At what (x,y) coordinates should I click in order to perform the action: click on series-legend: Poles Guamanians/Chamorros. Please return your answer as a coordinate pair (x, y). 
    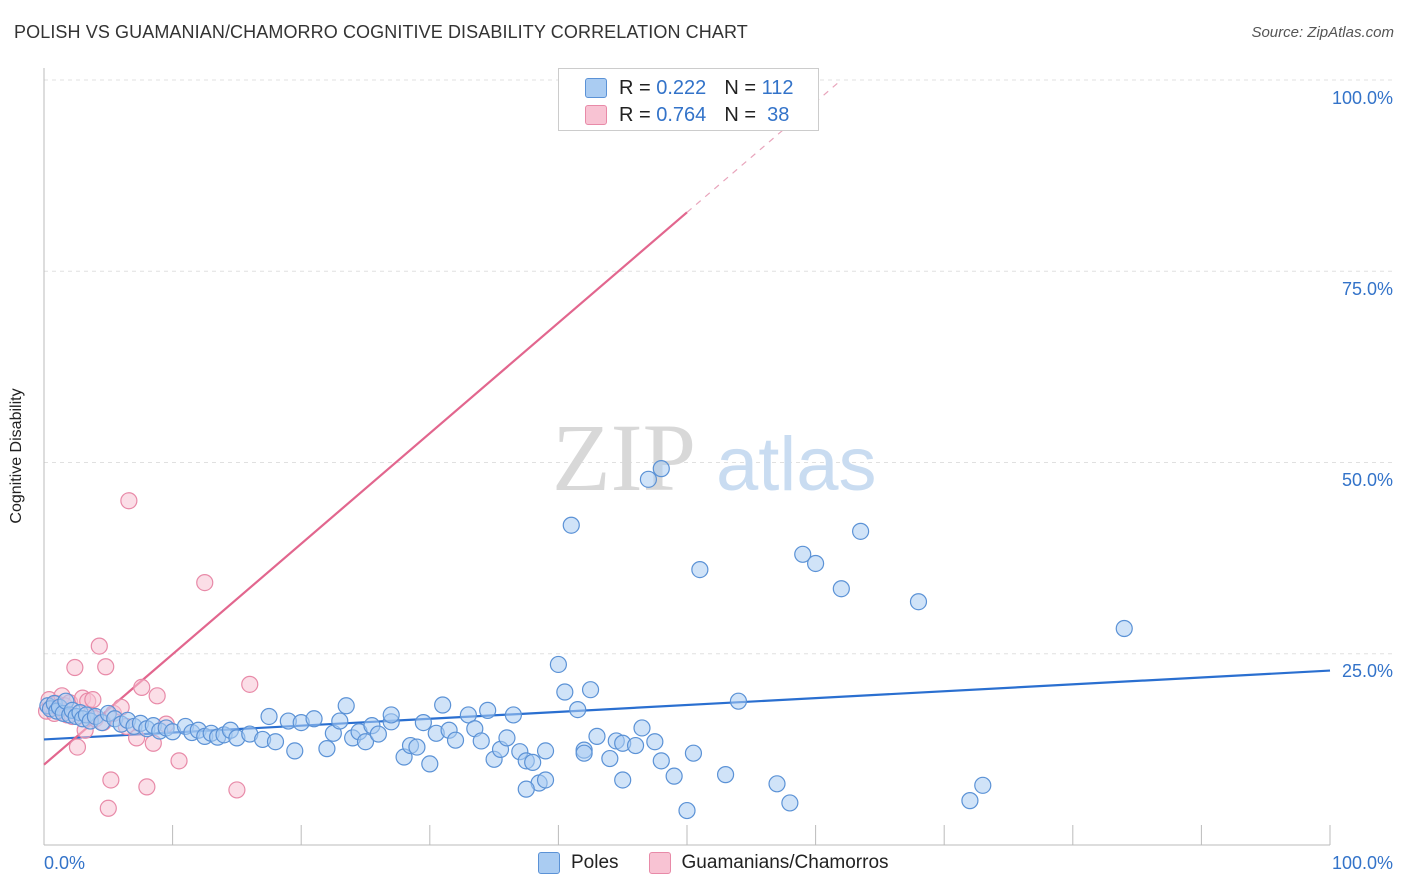
    Looking at the image, I should click on (728, 863).